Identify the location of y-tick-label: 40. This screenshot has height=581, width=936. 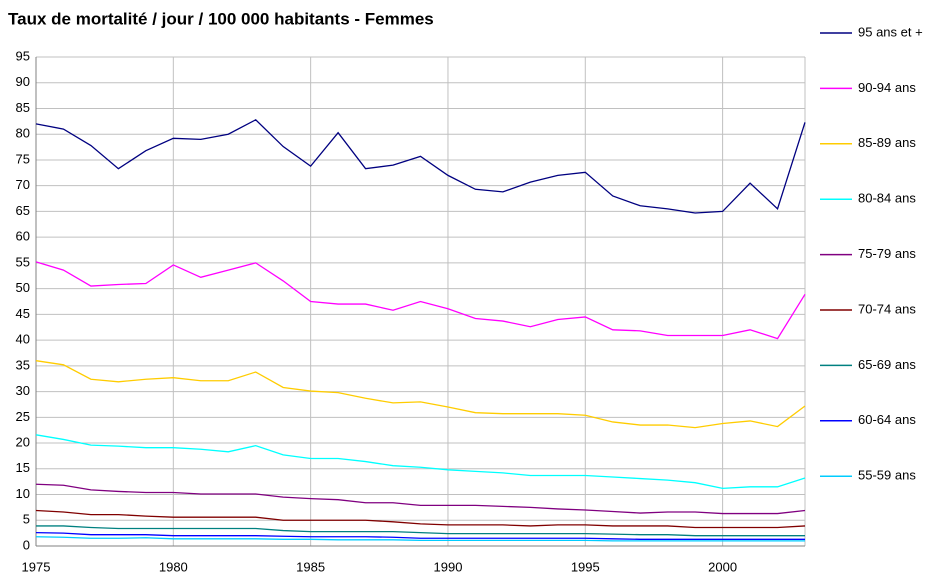
(23, 339).